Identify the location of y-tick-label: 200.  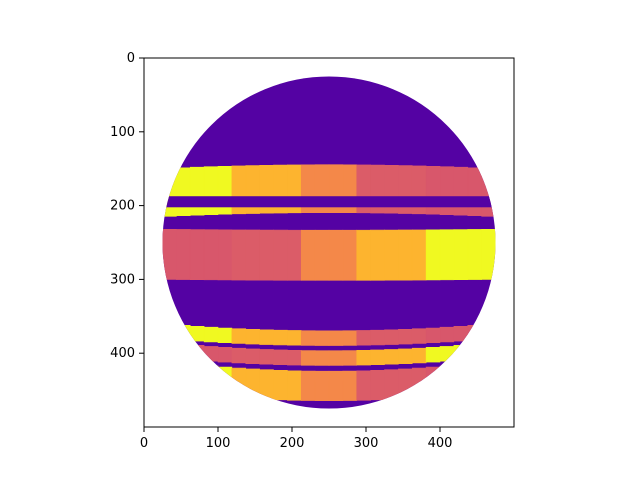
(122, 206).